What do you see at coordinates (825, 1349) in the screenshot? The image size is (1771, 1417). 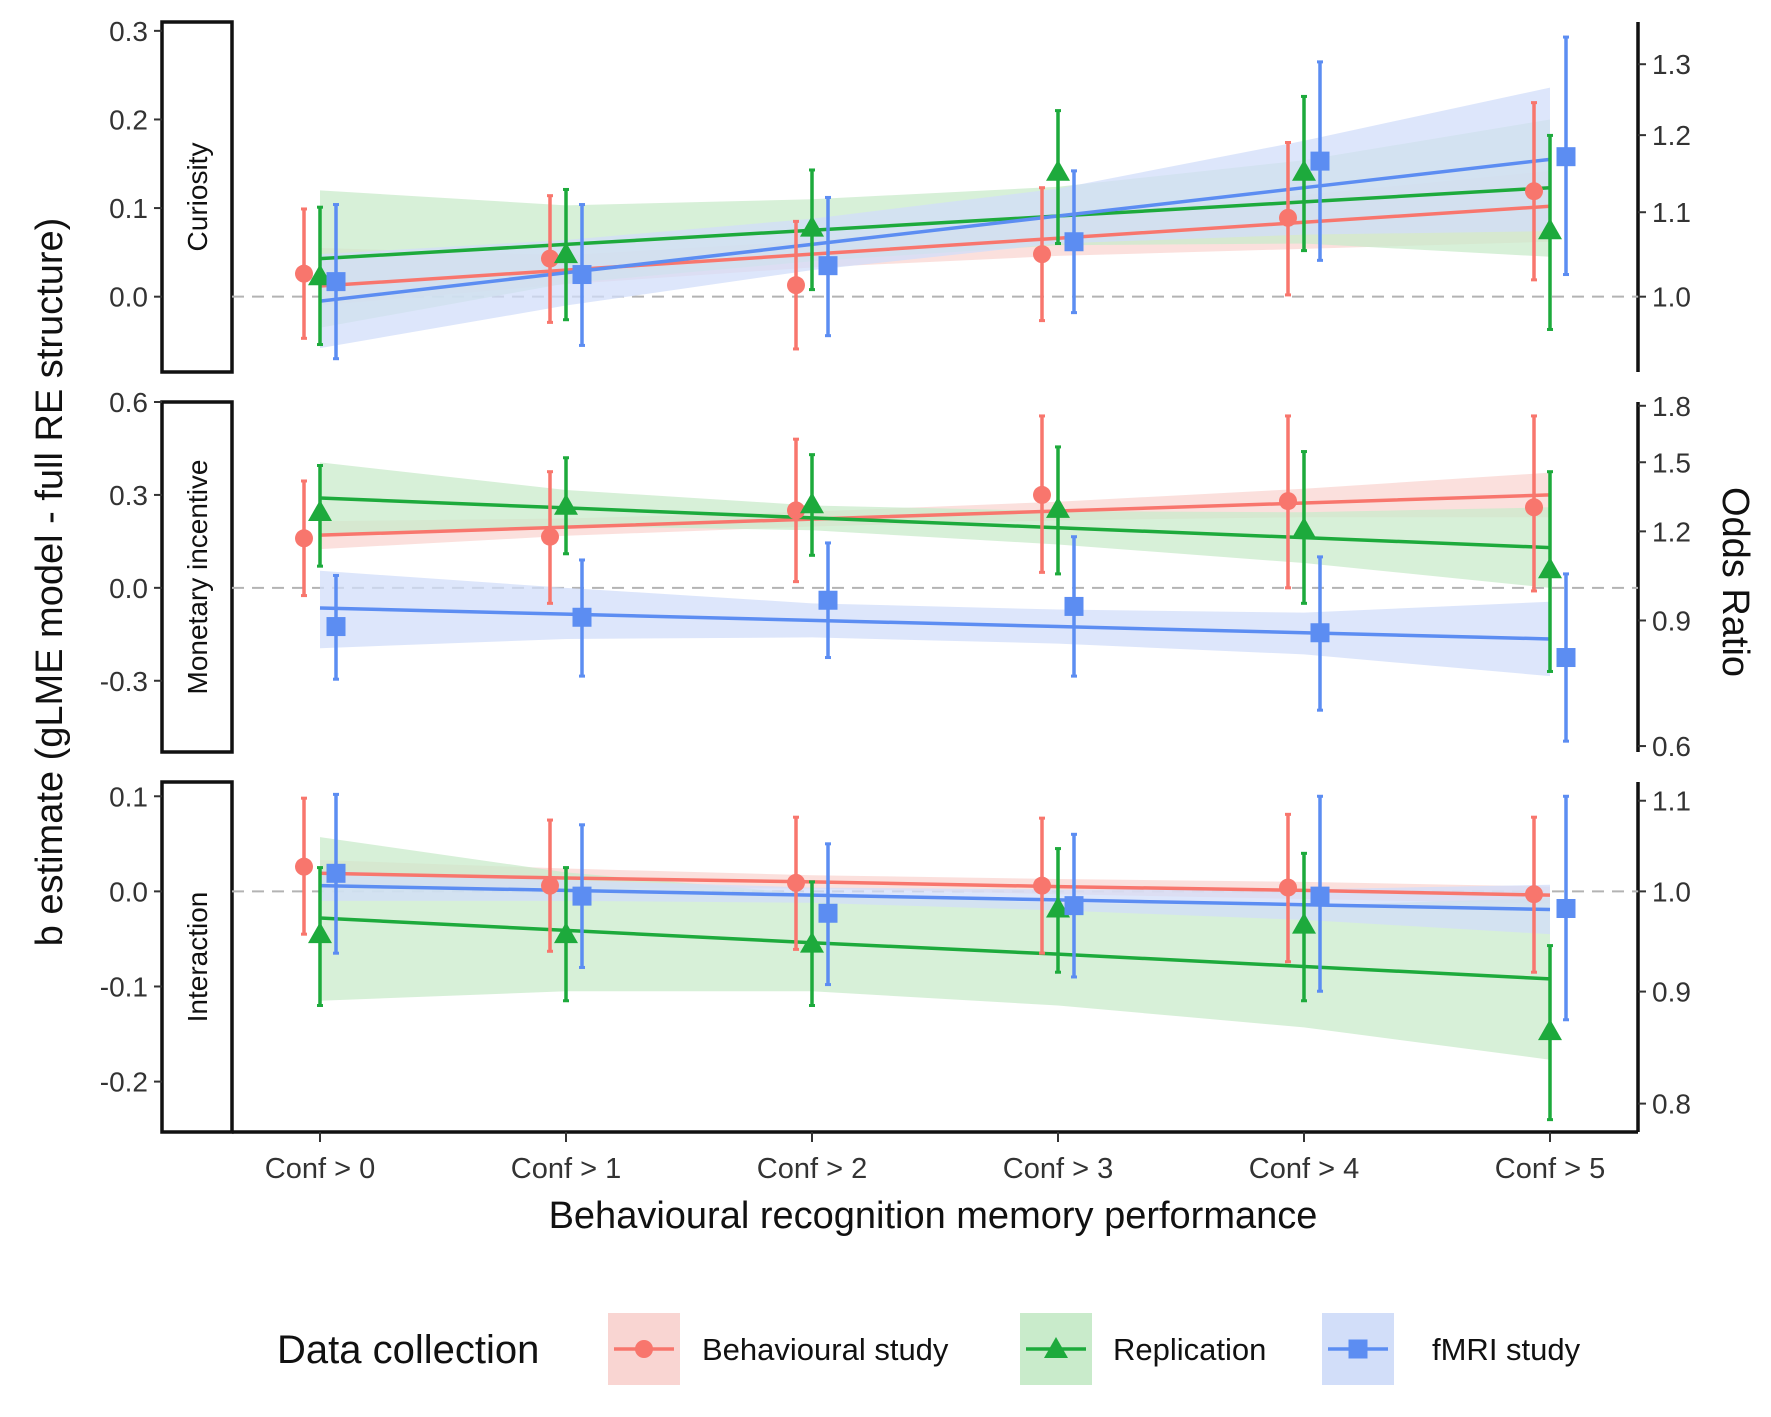 I see `legend-label: Behavioural study` at bounding box center [825, 1349].